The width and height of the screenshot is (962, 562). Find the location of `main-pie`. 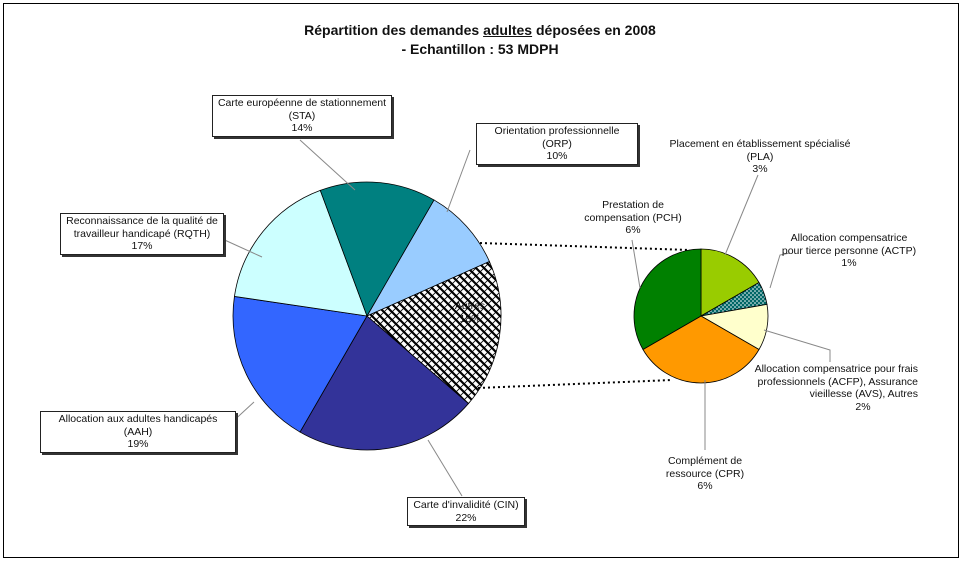

main-pie is located at coordinates (367, 316).